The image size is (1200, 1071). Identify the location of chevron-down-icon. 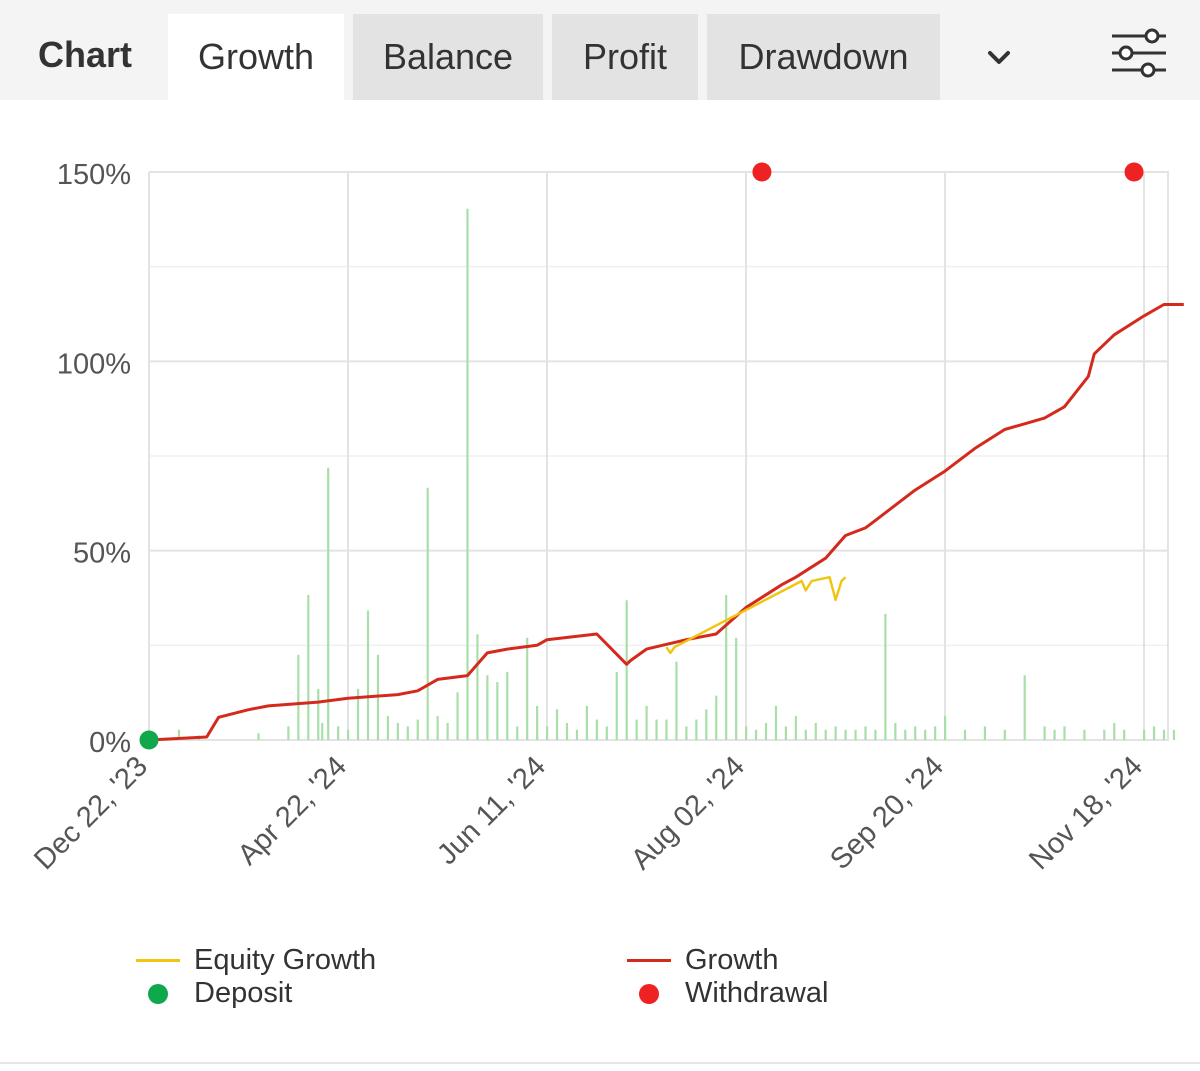
(999, 59).